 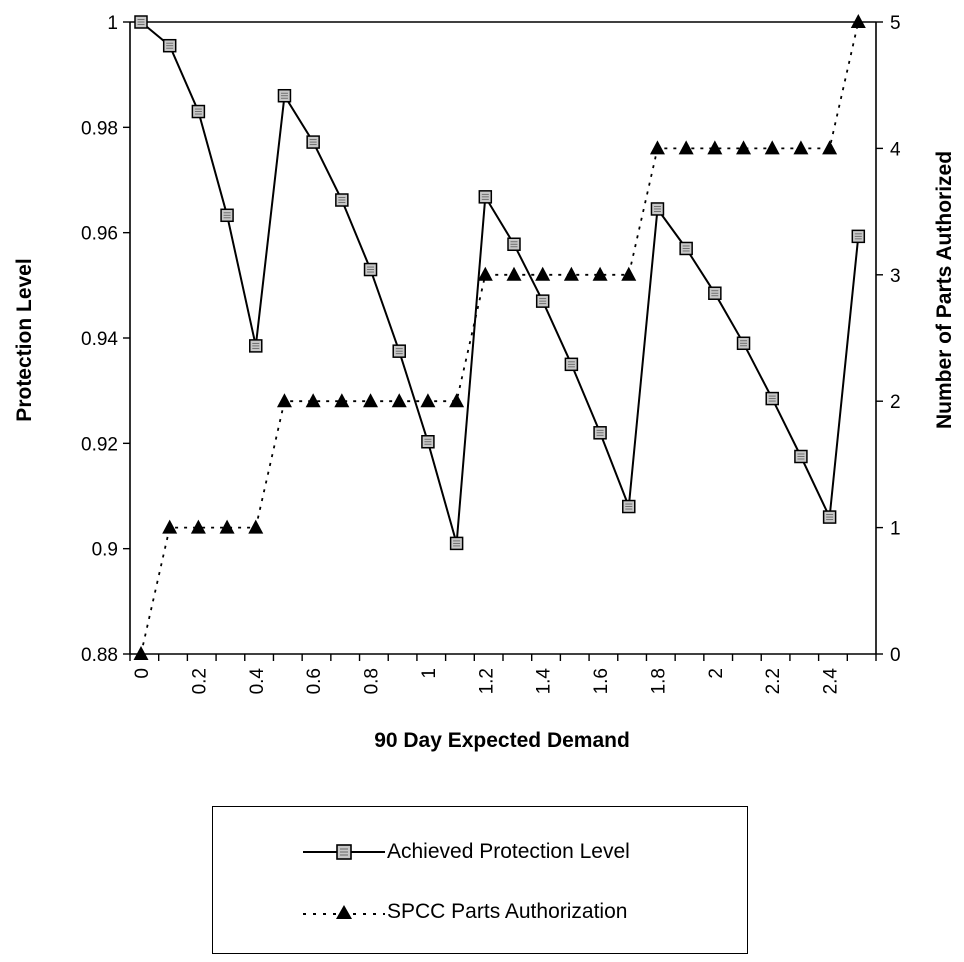 I want to click on dotted-triangle-marker-icon, so click(x=344, y=912).